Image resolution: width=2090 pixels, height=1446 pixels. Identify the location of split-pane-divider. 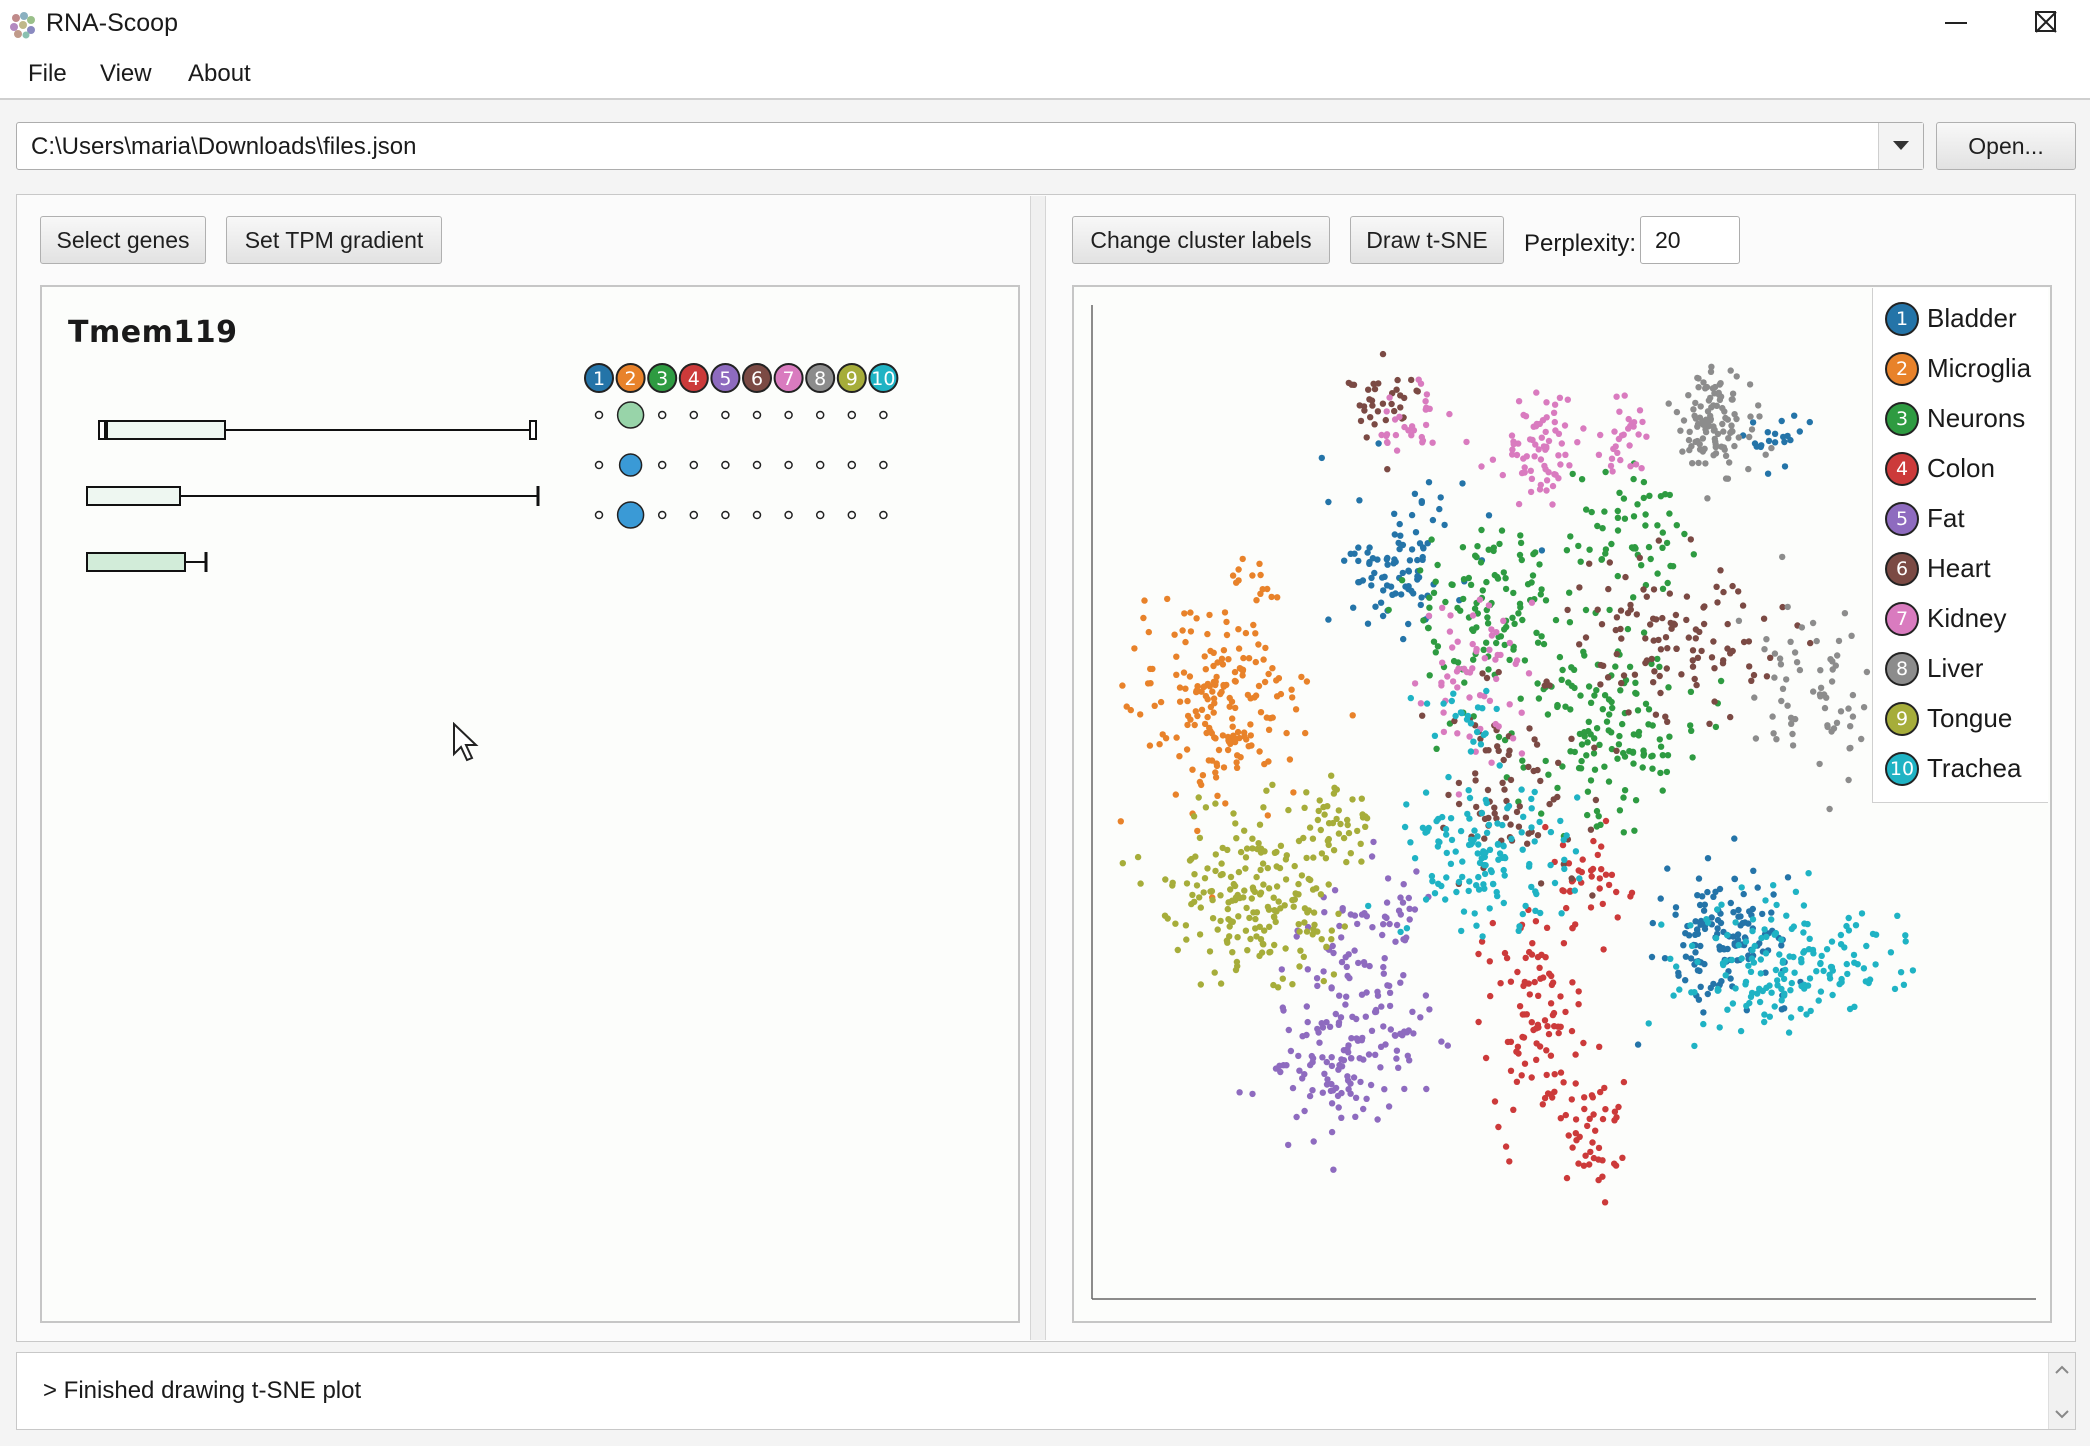
(1038, 768).